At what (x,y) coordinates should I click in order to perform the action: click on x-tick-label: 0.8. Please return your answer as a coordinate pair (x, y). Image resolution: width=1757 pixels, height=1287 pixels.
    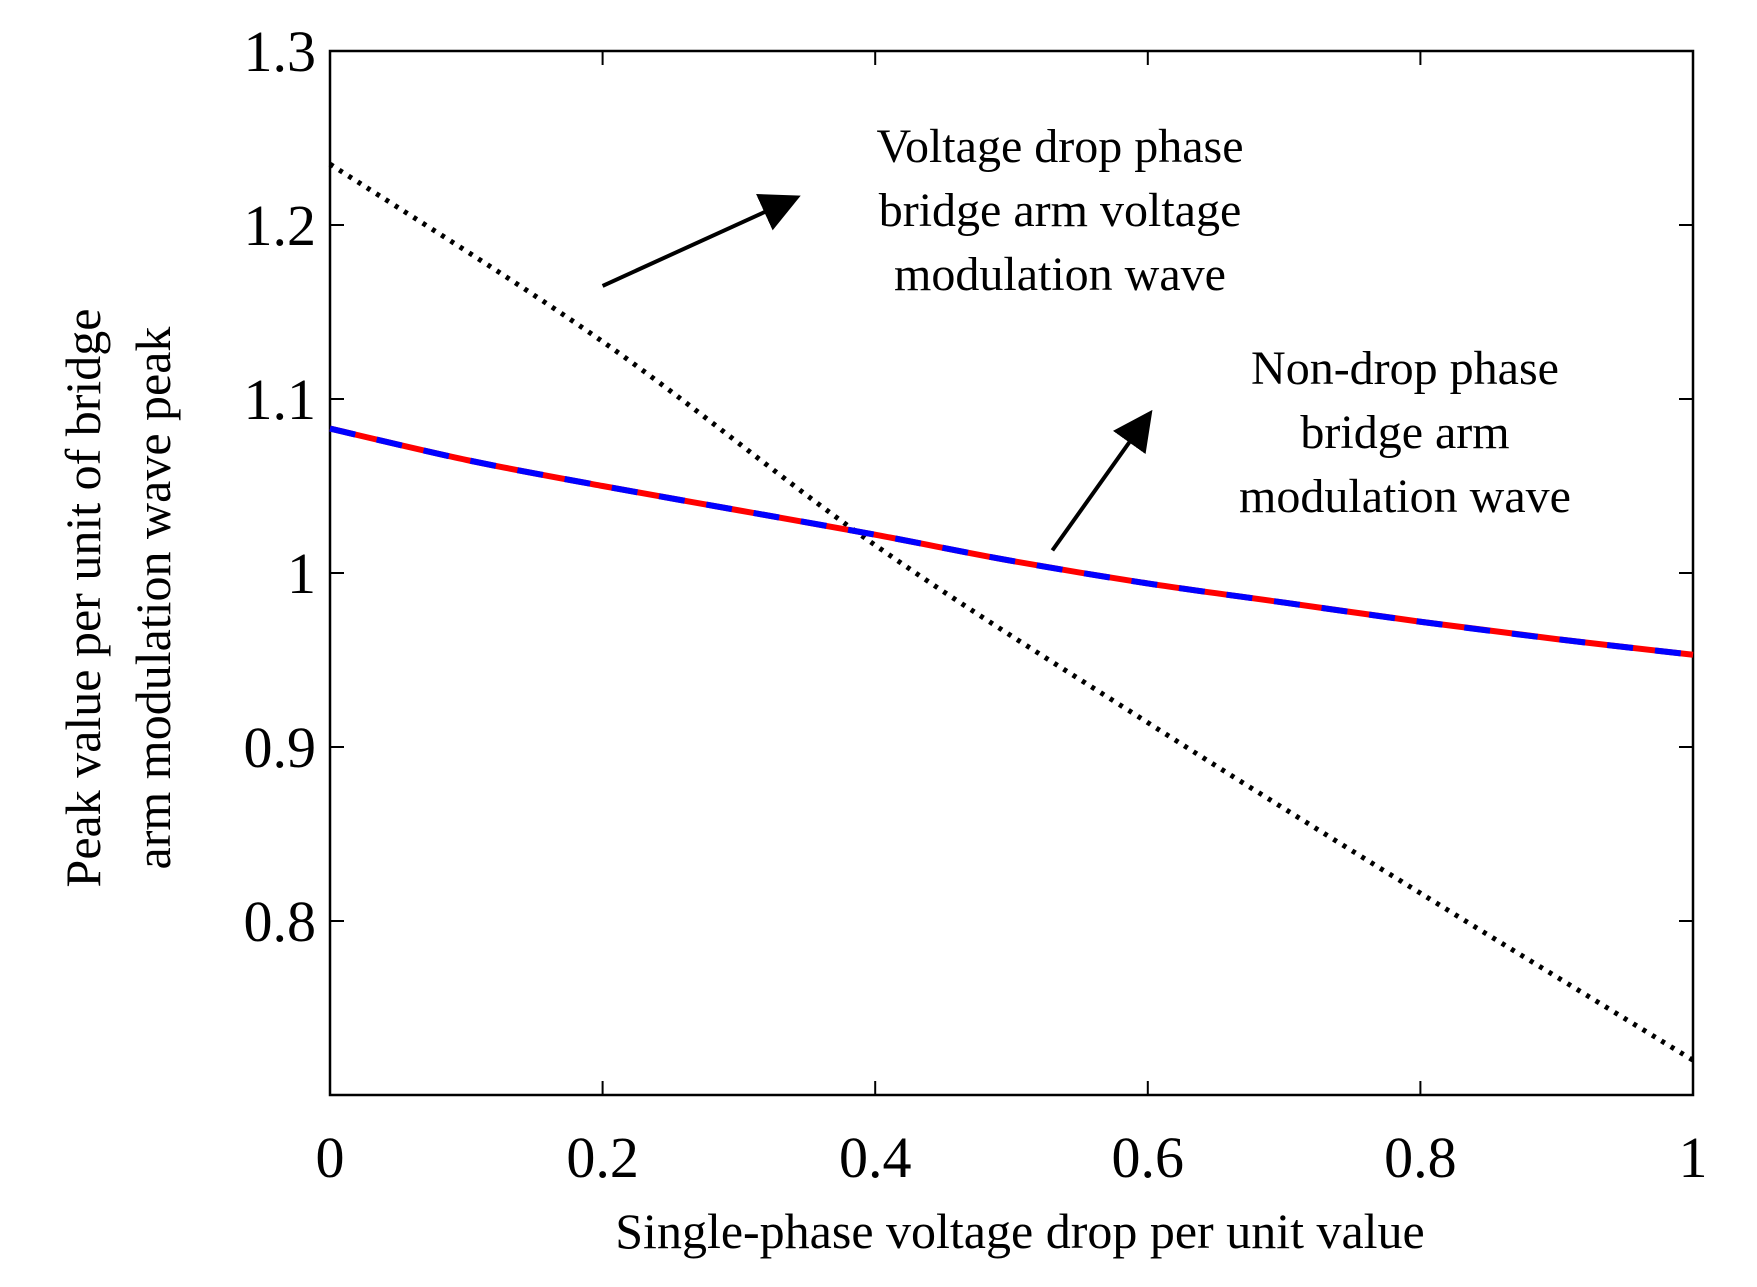
    Looking at the image, I should click on (1420, 1157).